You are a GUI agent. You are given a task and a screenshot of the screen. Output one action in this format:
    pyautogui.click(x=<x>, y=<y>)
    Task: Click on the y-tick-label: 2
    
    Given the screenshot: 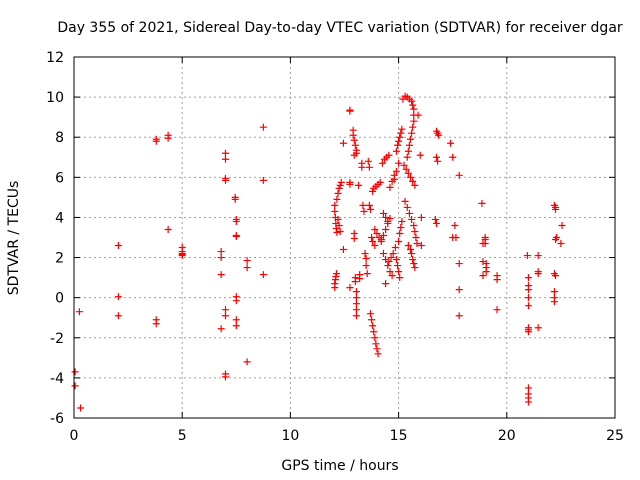 What is the action you would take?
    pyautogui.click(x=59, y=259)
    